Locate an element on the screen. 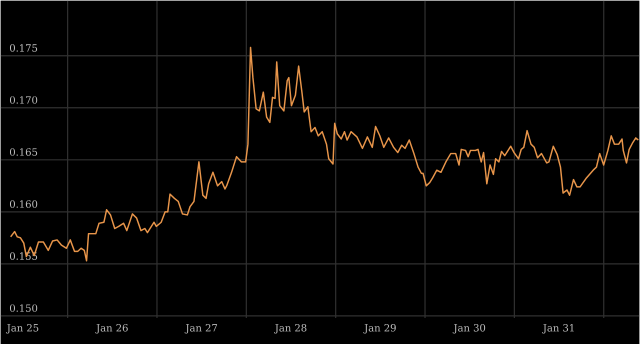  y-tick-label: 0.160 is located at coordinates (24, 204).